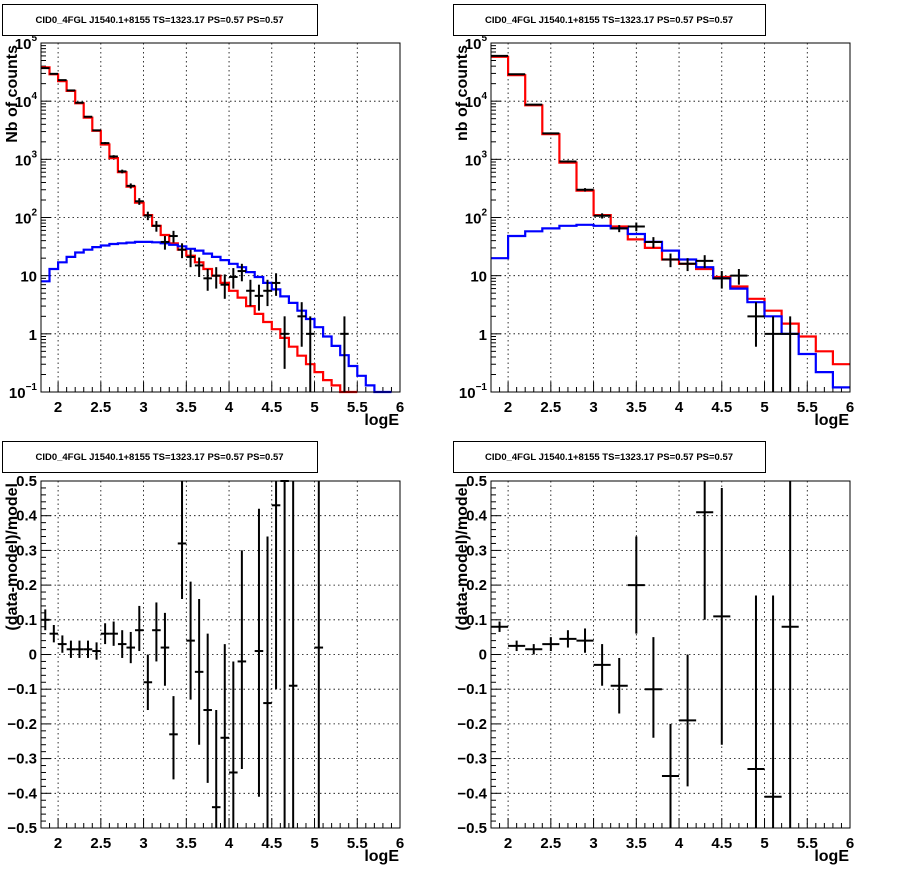 The image size is (898, 875). I want to click on y-tick-label: 10⁻¹, so click(473, 392).